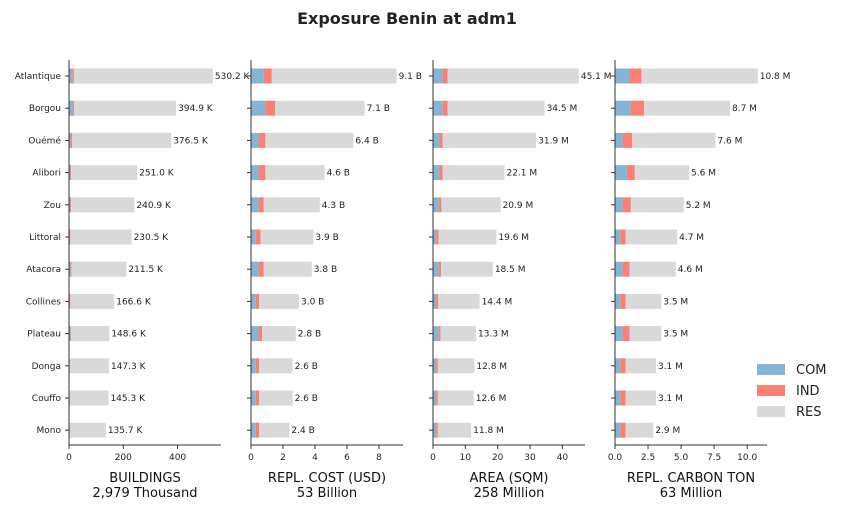 This screenshot has height=510, width=844. What do you see at coordinates (89, 366) in the screenshot?
I see `bar-res-donga` at bounding box center [89, 366].